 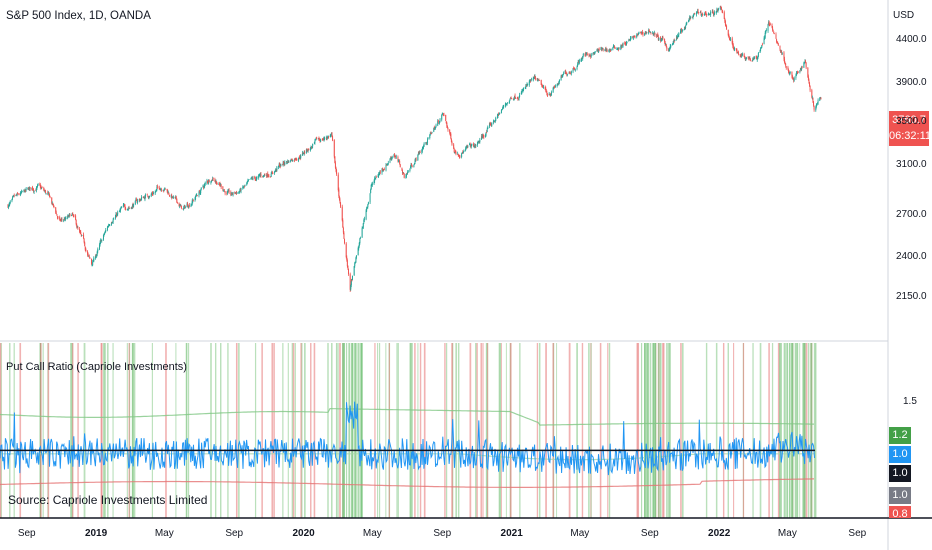 I want to click on price-tick-label: 3900.0, so click(x=911, y=82).